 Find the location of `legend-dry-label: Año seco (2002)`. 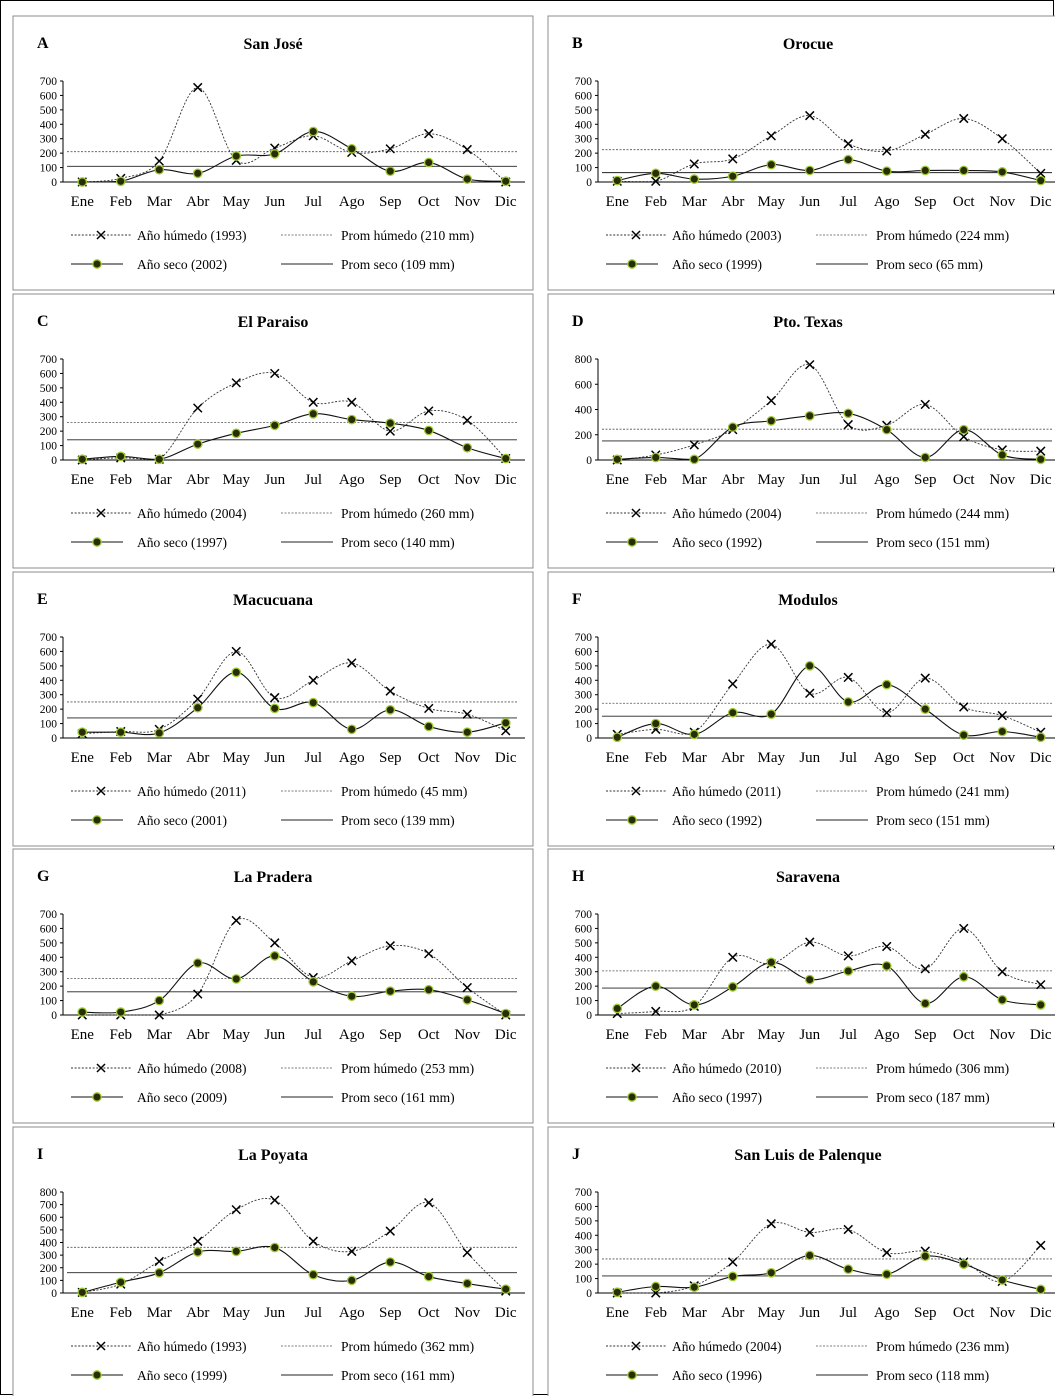

legend-dry-label: Año seco (2002) is located at coordinates (182, 264).